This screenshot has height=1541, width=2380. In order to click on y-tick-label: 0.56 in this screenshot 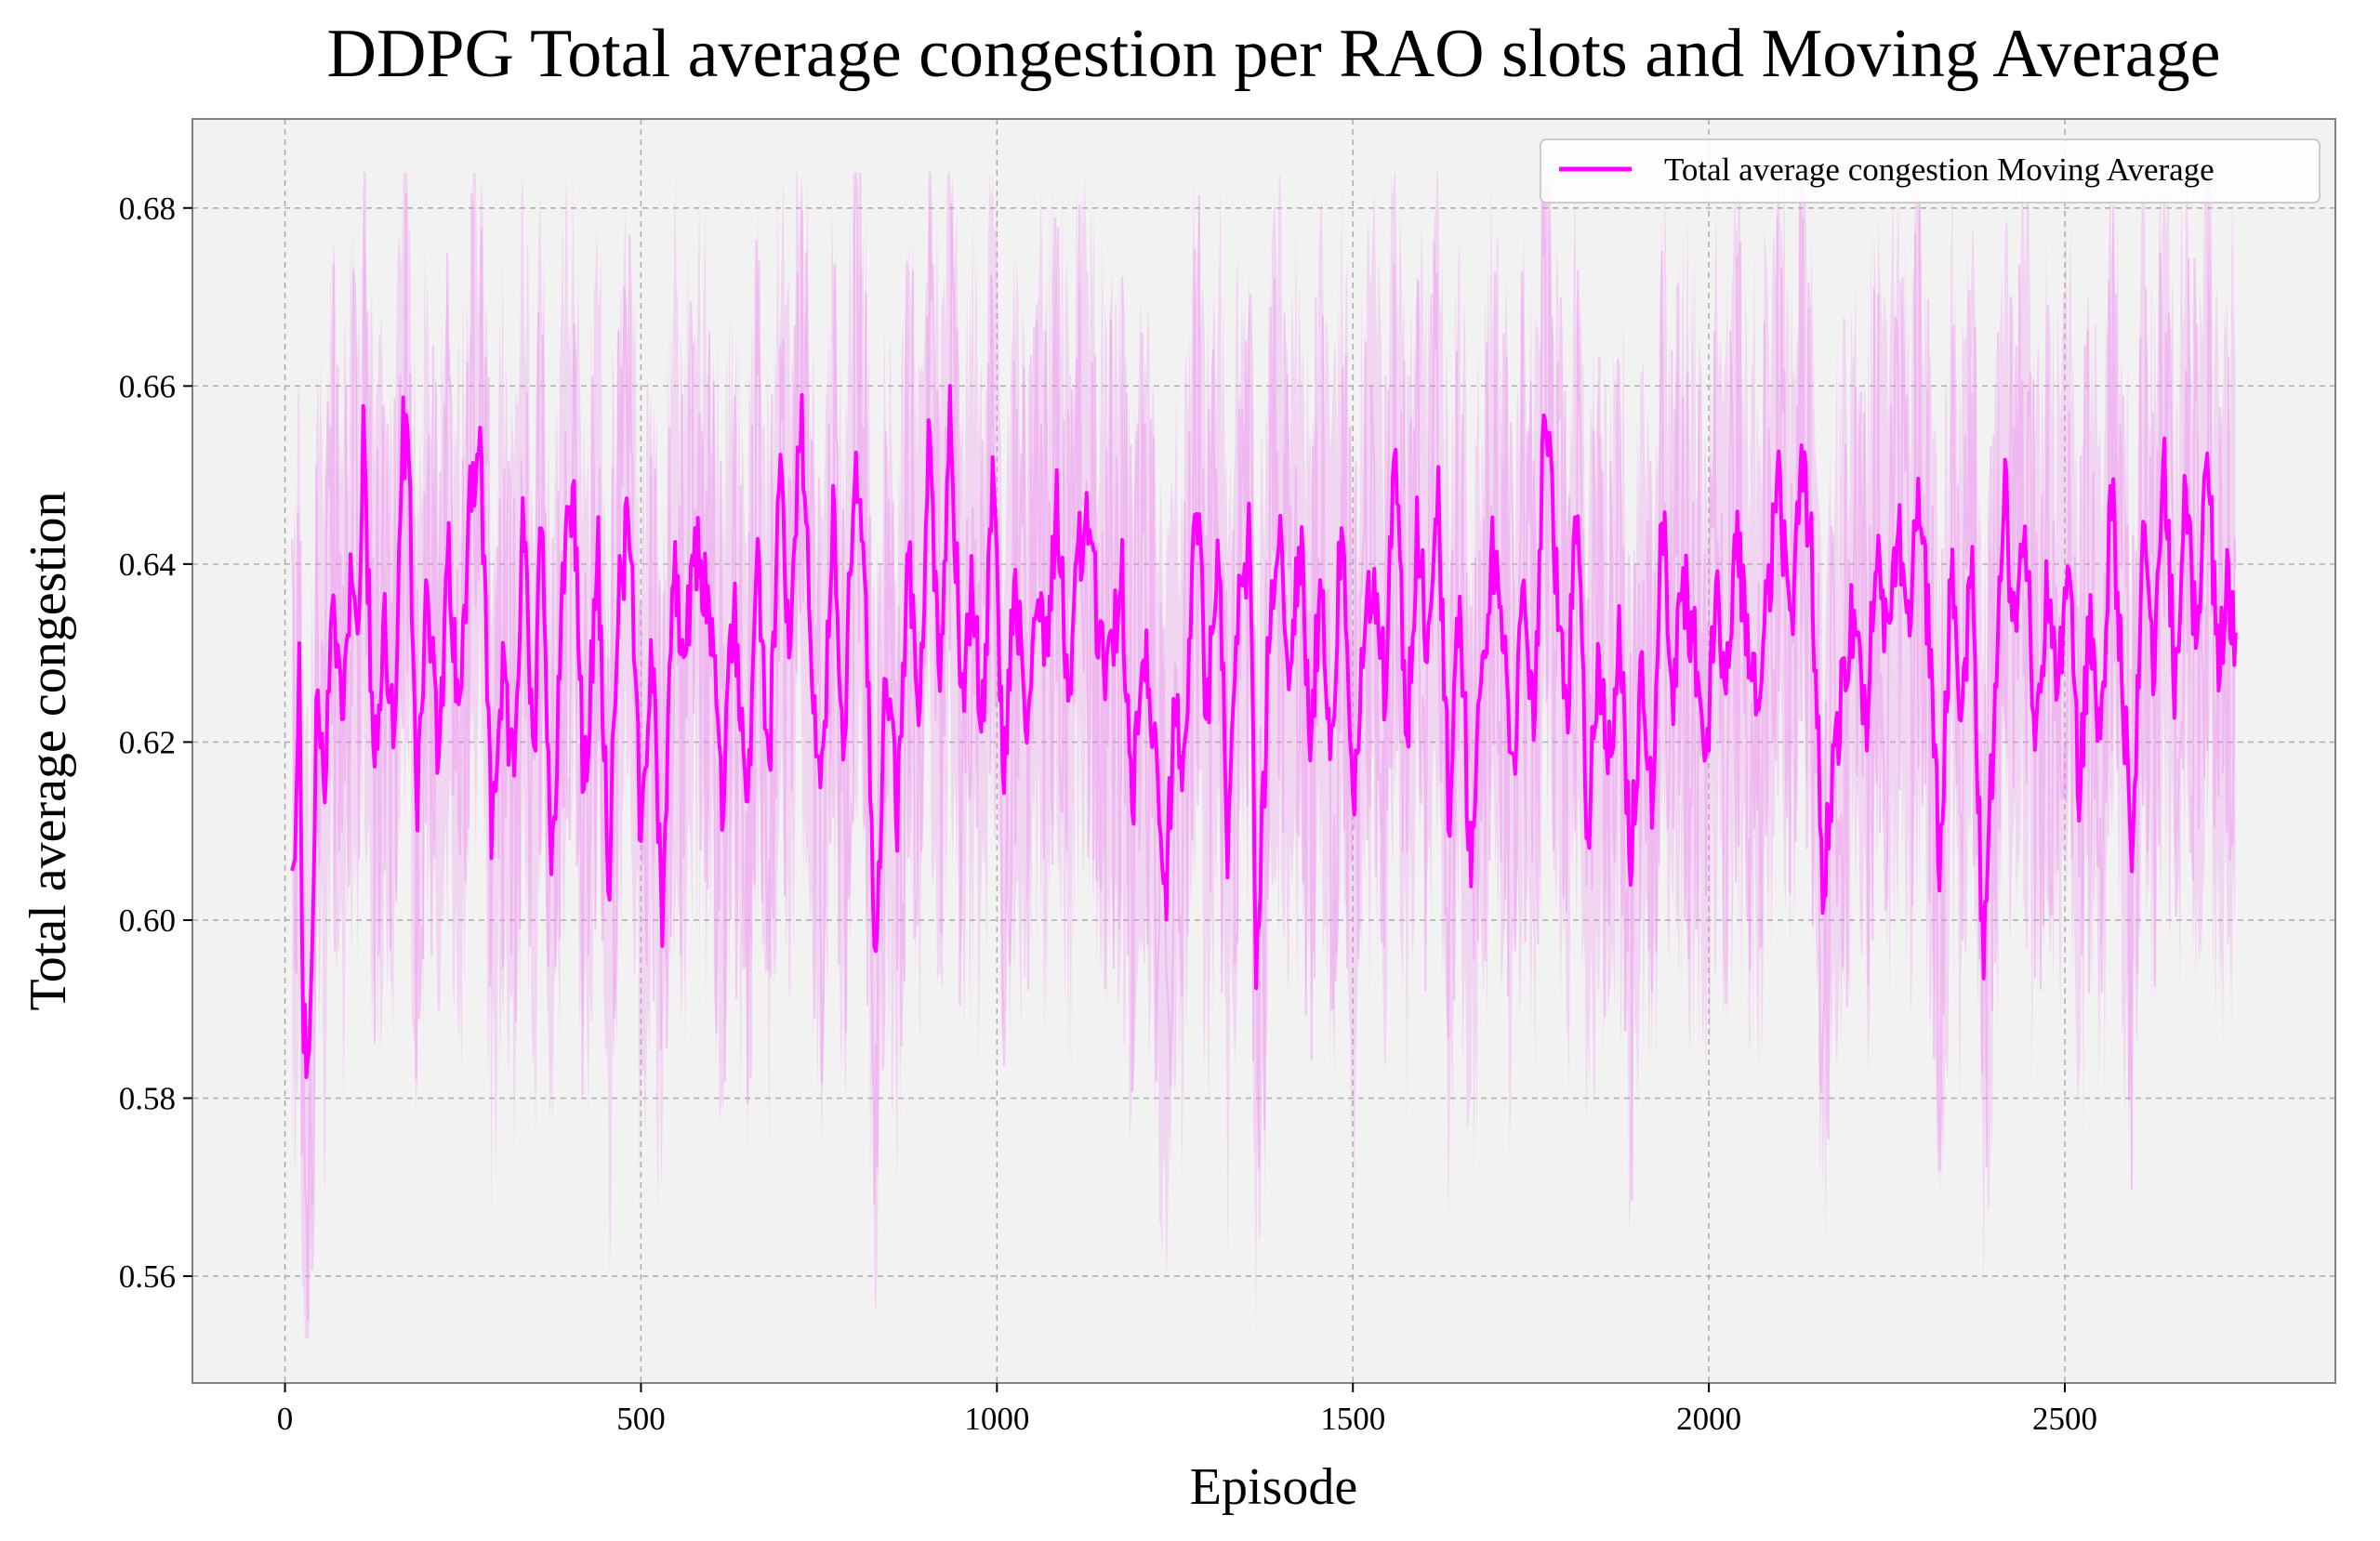, I will do `click(147, 1276)`.